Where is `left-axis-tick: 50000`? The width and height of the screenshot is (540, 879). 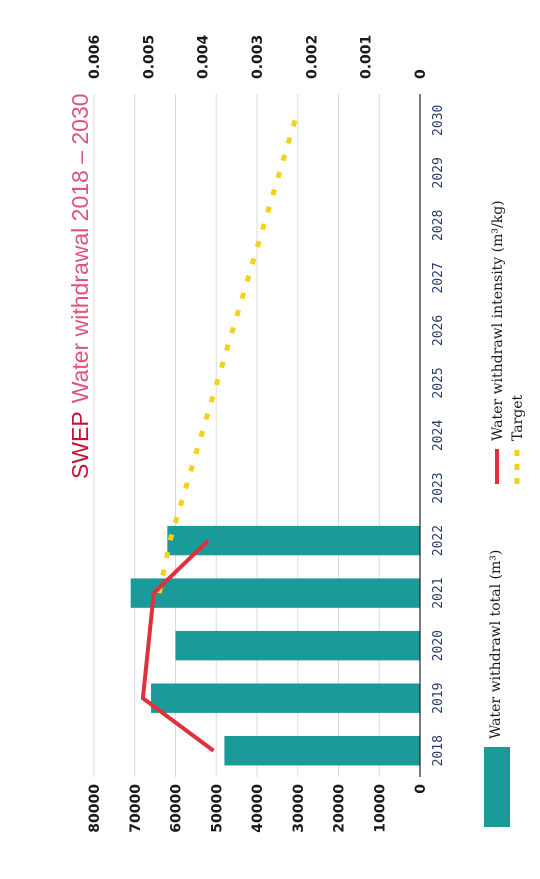 left-axis-tick: 50000 is located at coordinates (217, 808).